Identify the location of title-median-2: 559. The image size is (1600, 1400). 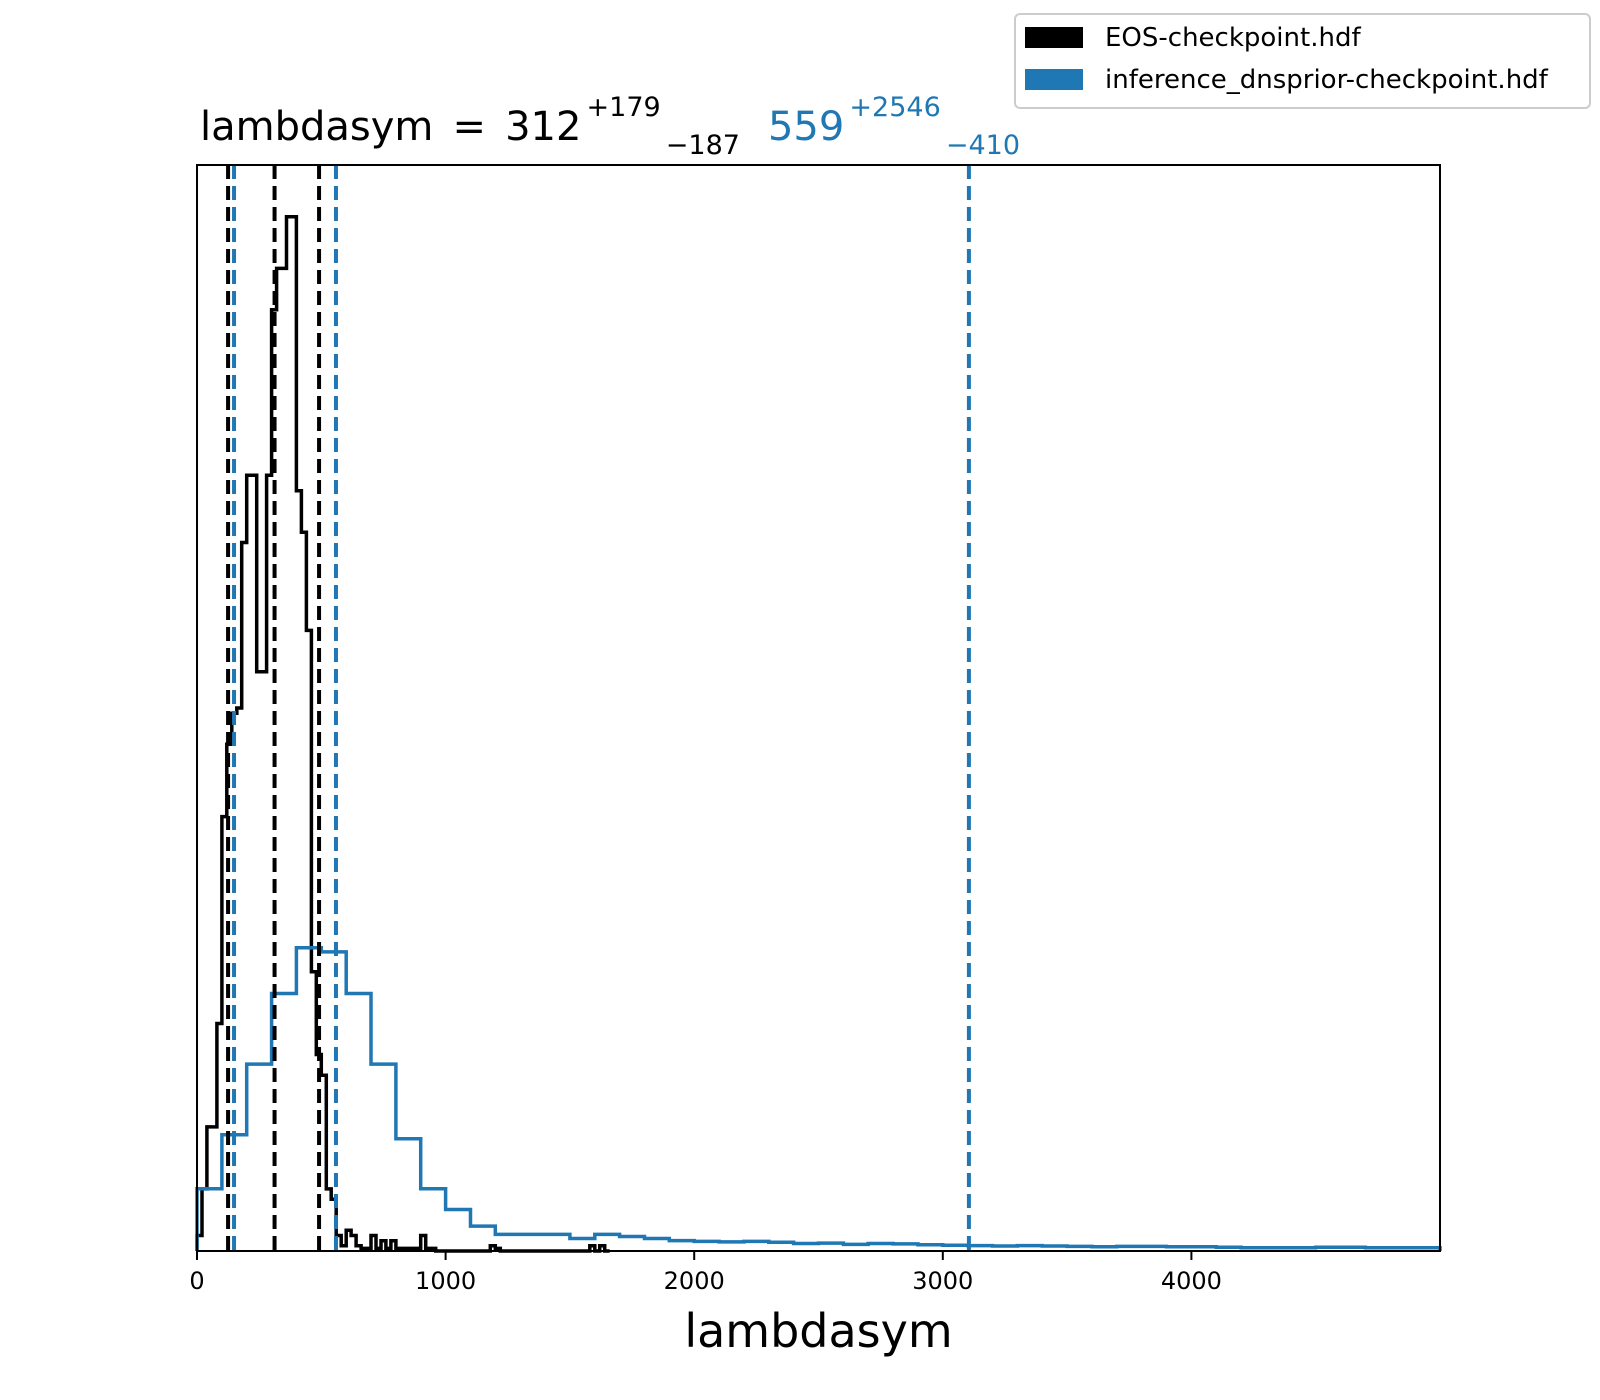
(806, 127).